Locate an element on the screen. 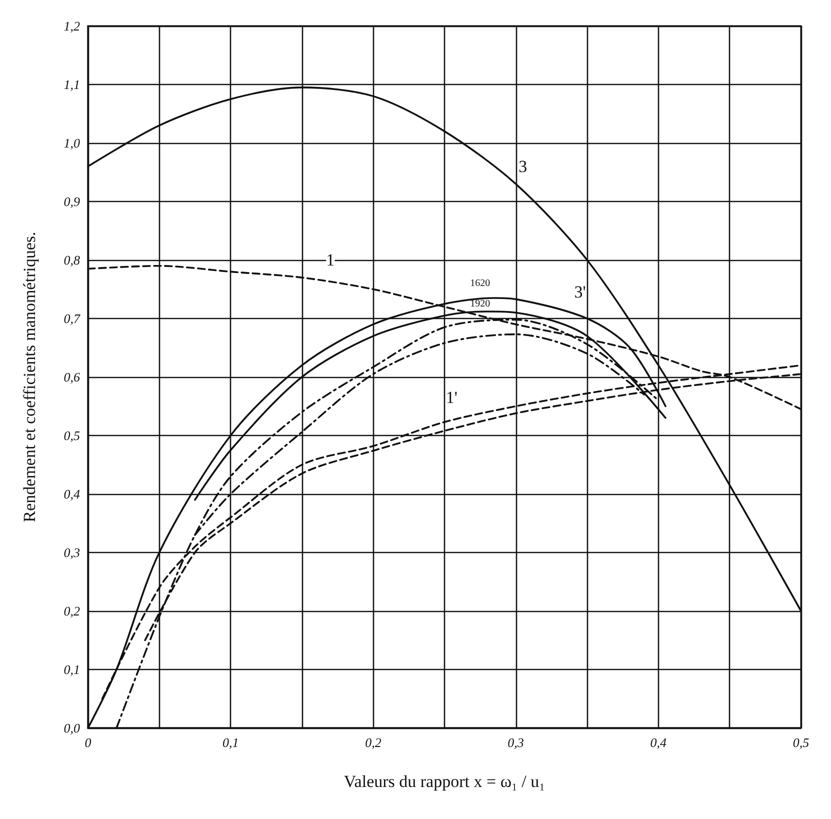  y-tick-label: 0,1 is located at coordinates (72, 669).